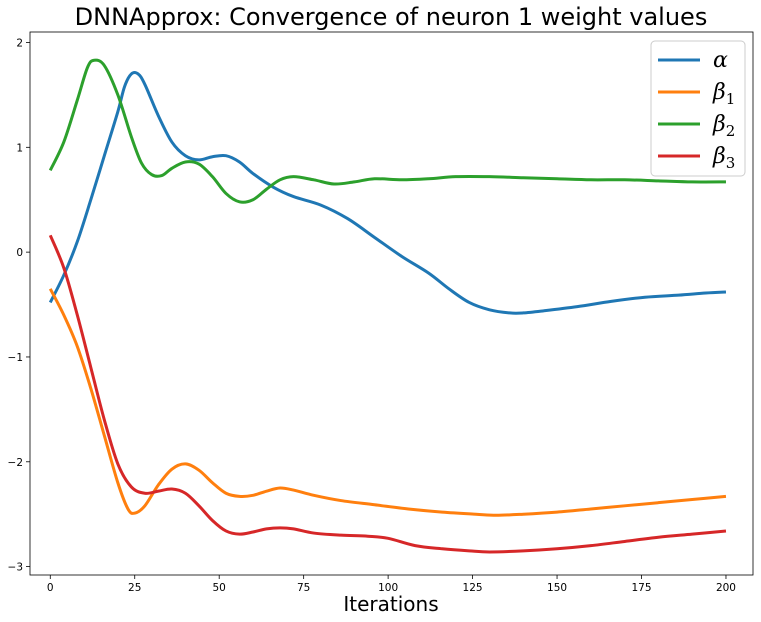 This screenshot has height=622, width=761. I want to click on x-tick-label: 25, so click(134, 588).